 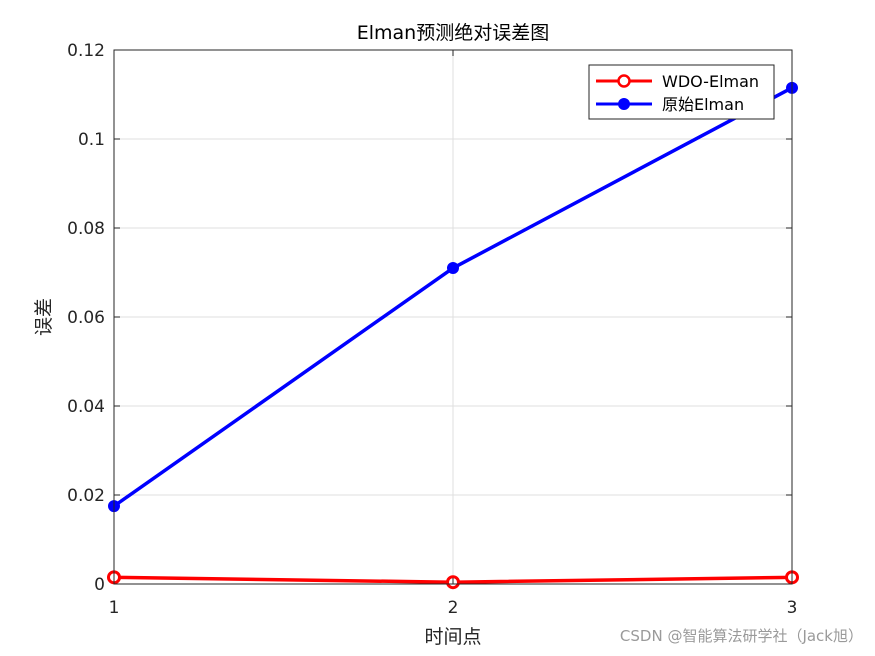 I want to click on y-tick-label: 0.04, so click(x=86, y=407).